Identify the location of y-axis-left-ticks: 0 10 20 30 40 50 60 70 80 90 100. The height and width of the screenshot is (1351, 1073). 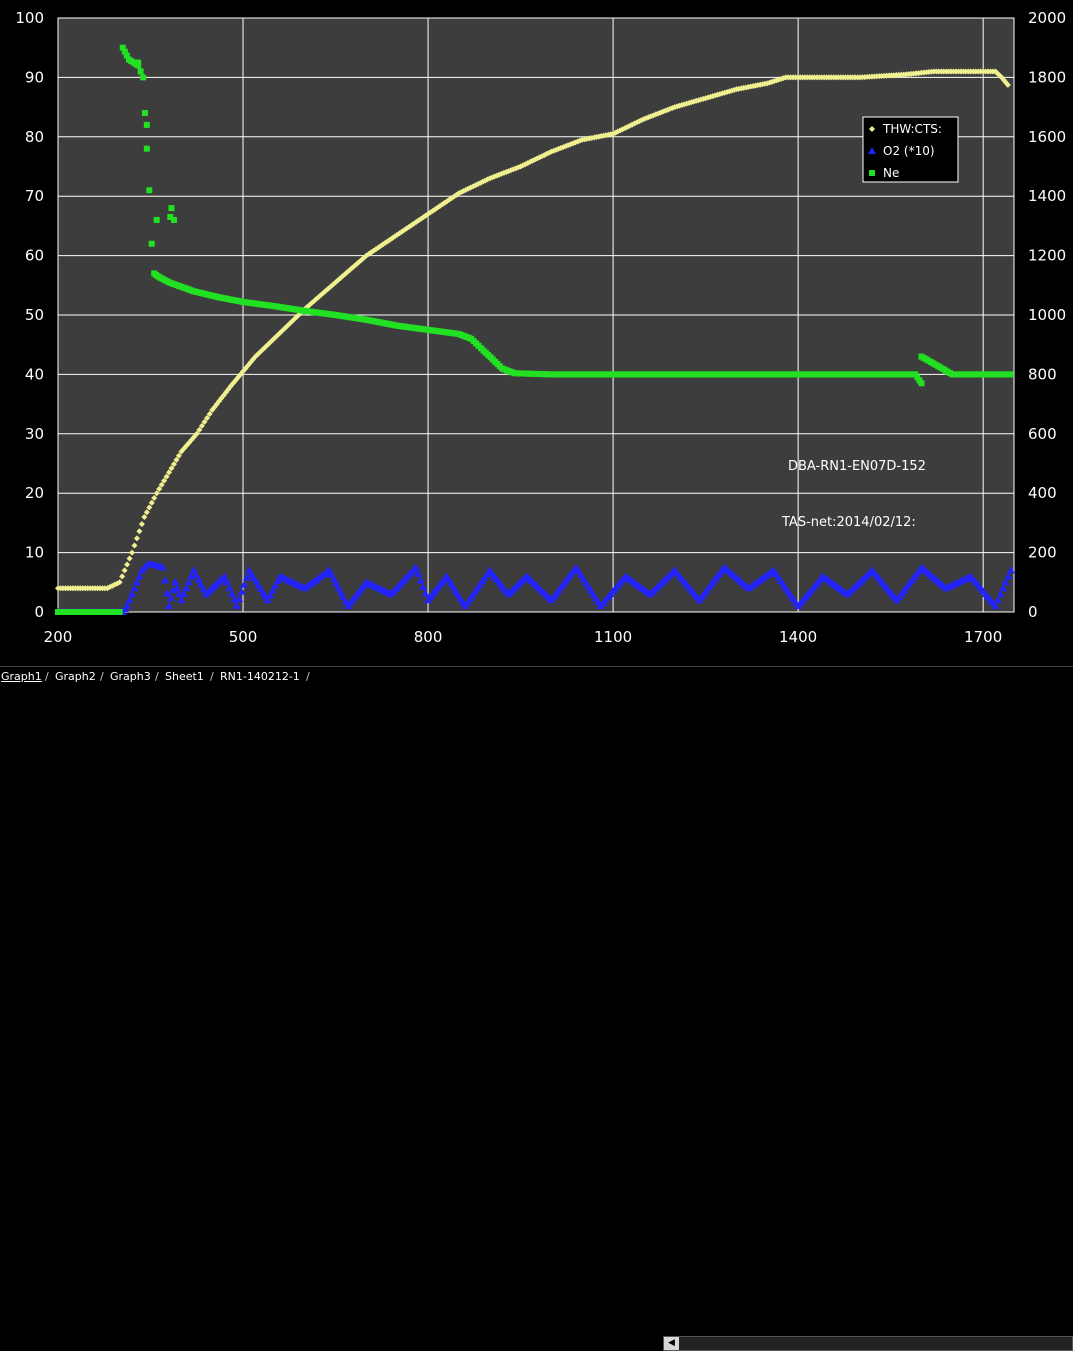
(29, 315).